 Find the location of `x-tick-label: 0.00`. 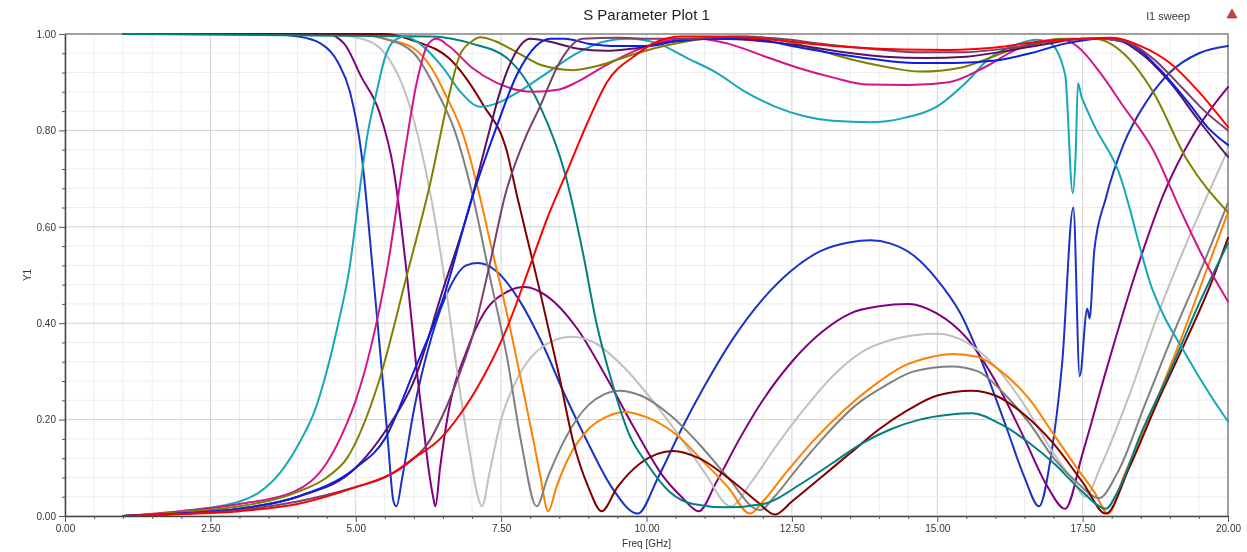

x-tick-label: 0.00 is located at coordinates (65, 529).